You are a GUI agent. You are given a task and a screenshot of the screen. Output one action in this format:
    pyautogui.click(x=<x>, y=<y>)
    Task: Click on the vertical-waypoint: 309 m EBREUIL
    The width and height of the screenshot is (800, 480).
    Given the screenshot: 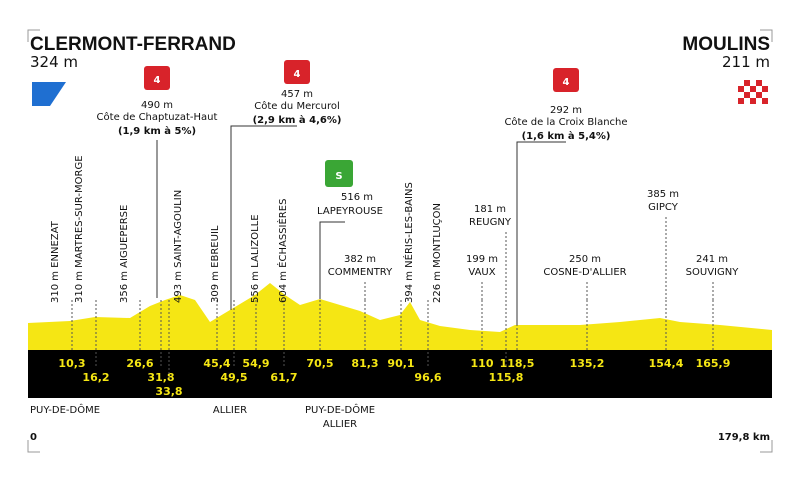 What is the action you would take?
    pyautogui.click(x=215, y=264)
    